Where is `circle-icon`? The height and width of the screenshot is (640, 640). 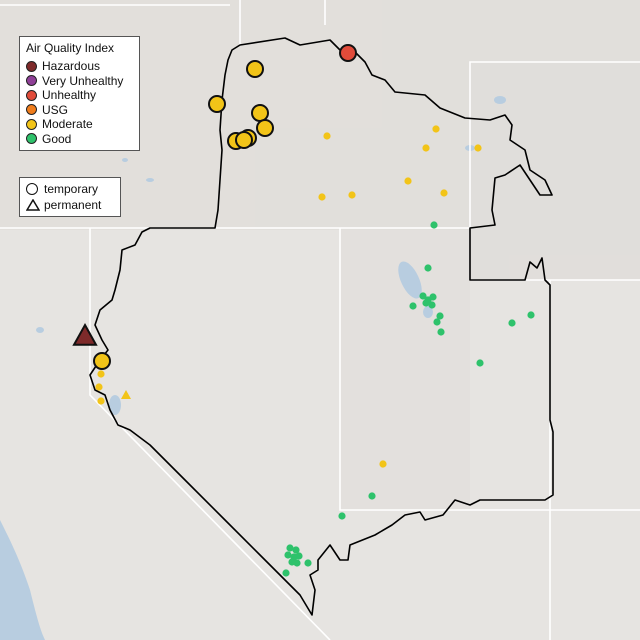 circle-icon is located at coordinates (32, 189).